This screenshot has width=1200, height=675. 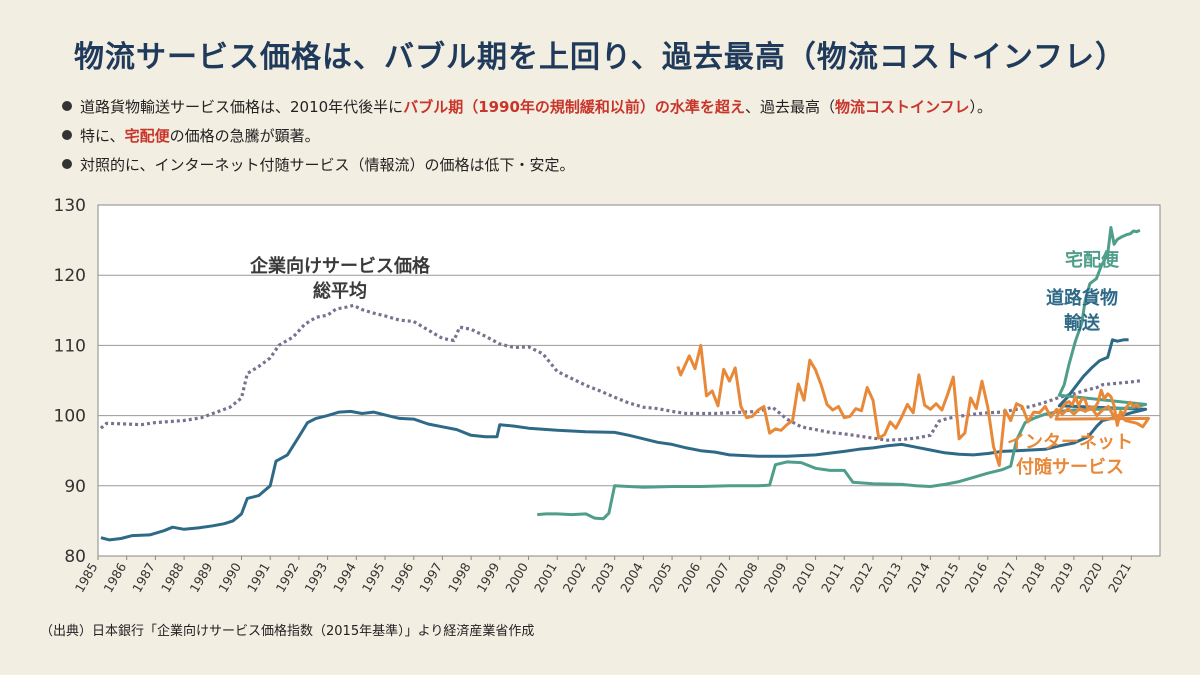 What do you see at coordinates (373, 577) in the screenshot?
I see `x-tick-label: 1995` at bounding box center [373, 577].